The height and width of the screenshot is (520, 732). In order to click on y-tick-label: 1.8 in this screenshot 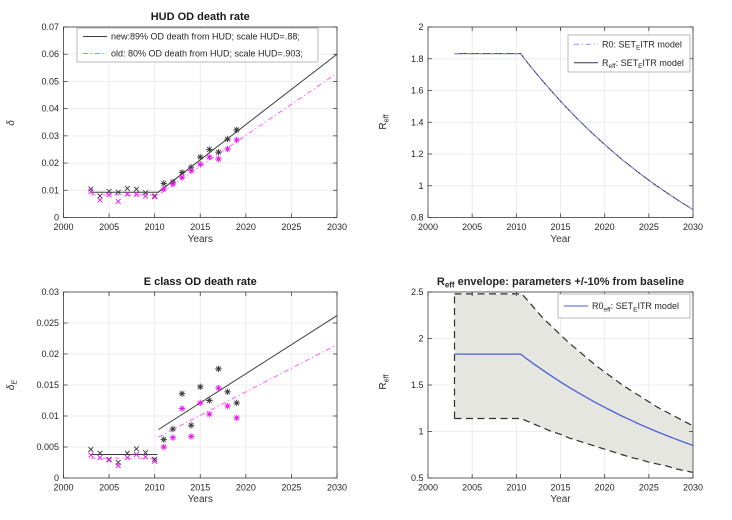, I will do `click(417, 59)`.